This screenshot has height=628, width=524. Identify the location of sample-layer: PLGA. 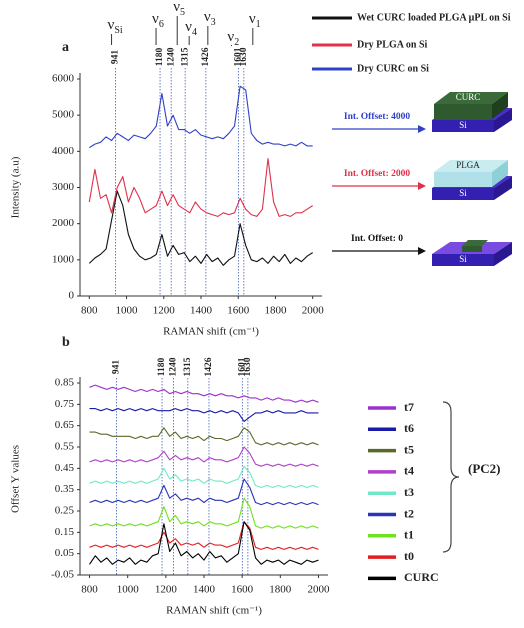
(468, 165).